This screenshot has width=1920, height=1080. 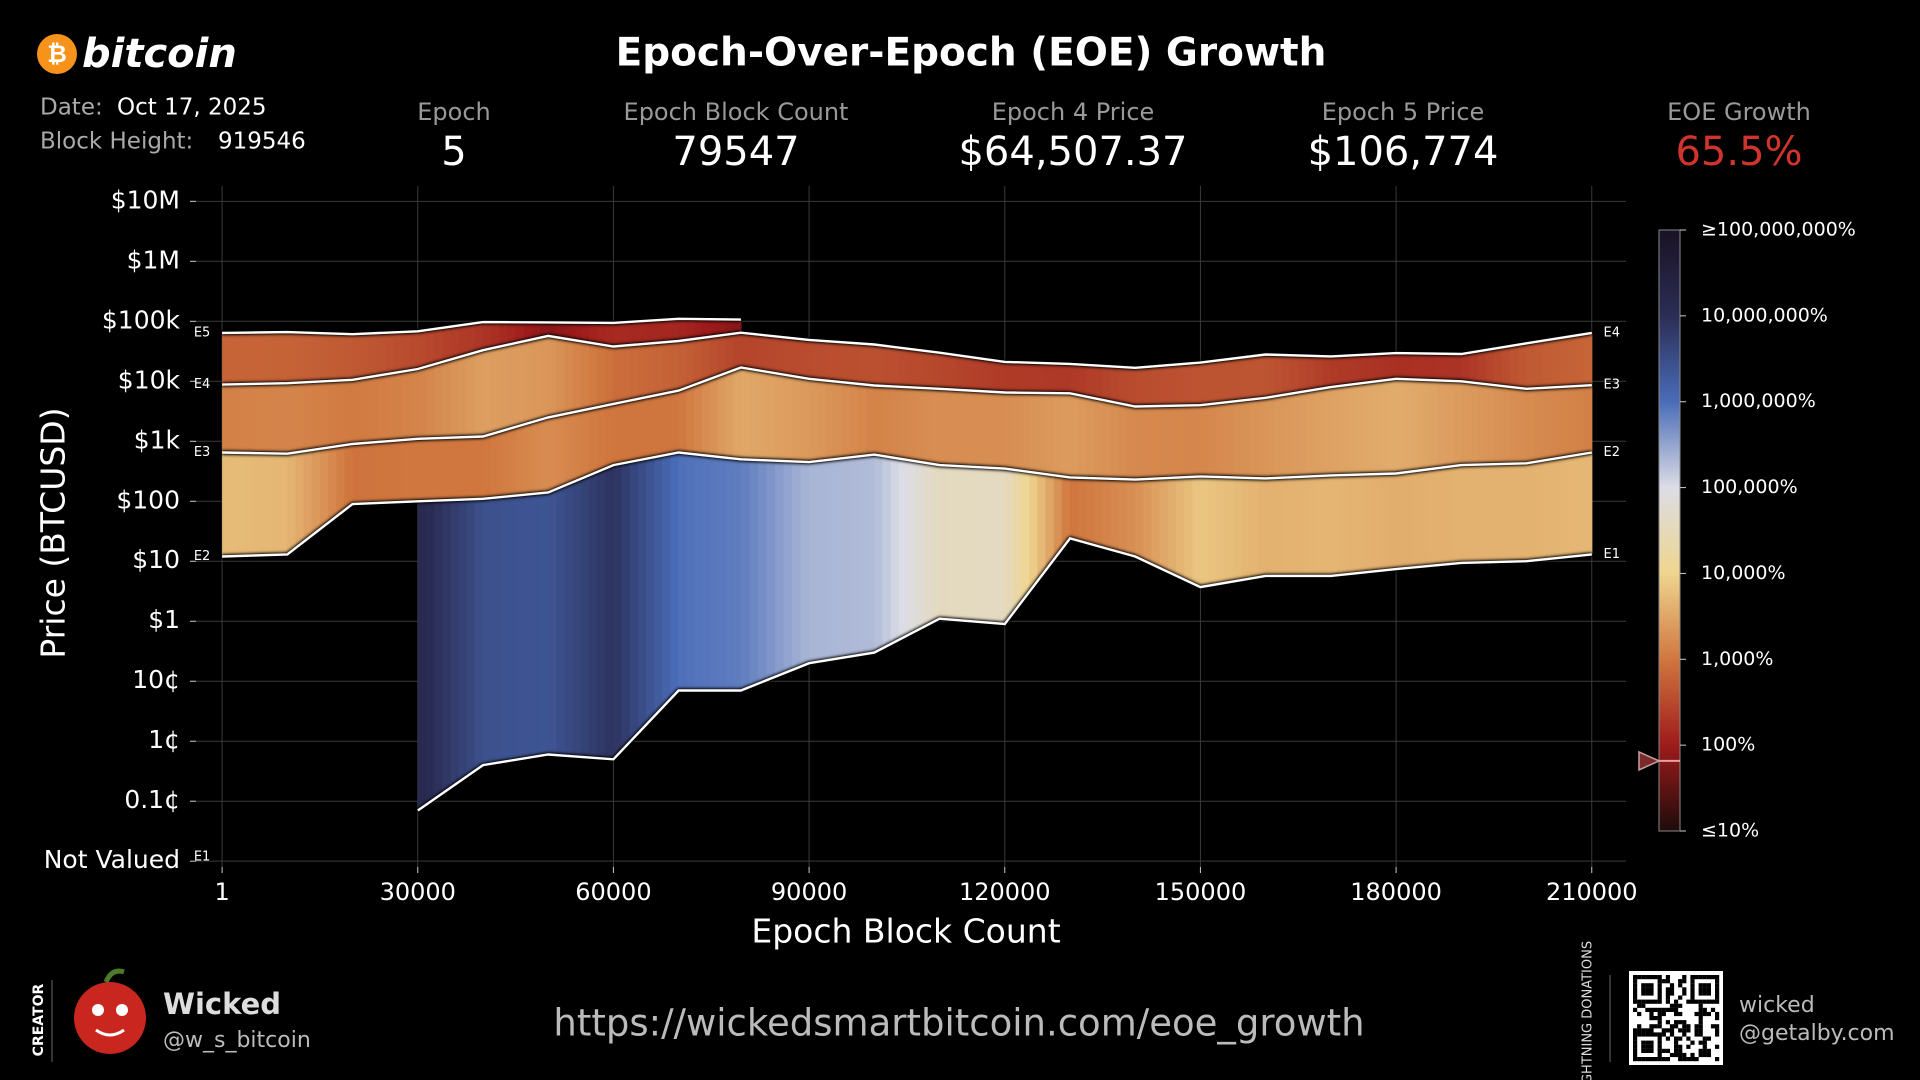 I want to click on y-tick-label: 10¢, so click(x=156, y=679).